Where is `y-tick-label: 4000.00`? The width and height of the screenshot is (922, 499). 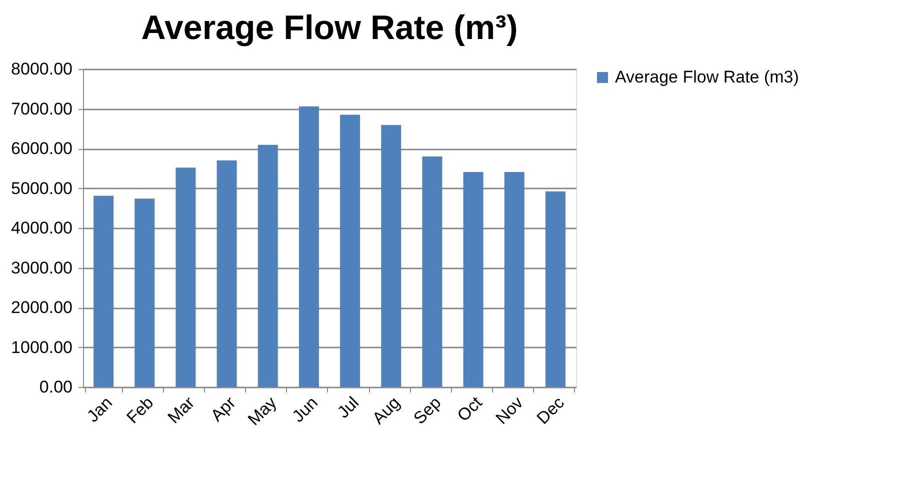 y-tick-label: 4000.00 is located at coordinates (41, 228).